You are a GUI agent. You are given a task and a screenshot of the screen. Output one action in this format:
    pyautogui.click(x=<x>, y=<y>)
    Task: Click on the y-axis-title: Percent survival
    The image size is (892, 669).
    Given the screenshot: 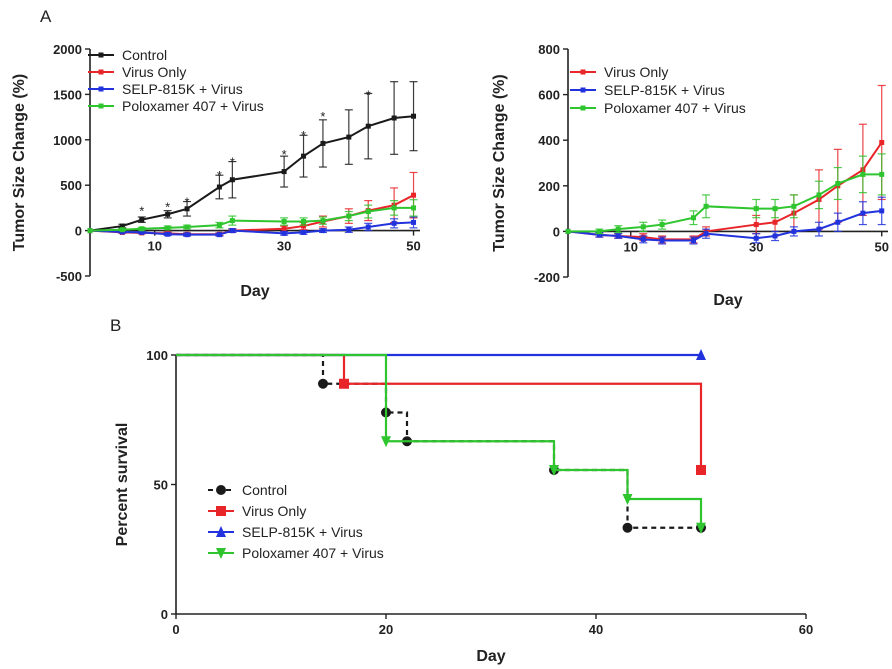 What is the action you would take?
    pyautogui.click(x=122, y=485)
    